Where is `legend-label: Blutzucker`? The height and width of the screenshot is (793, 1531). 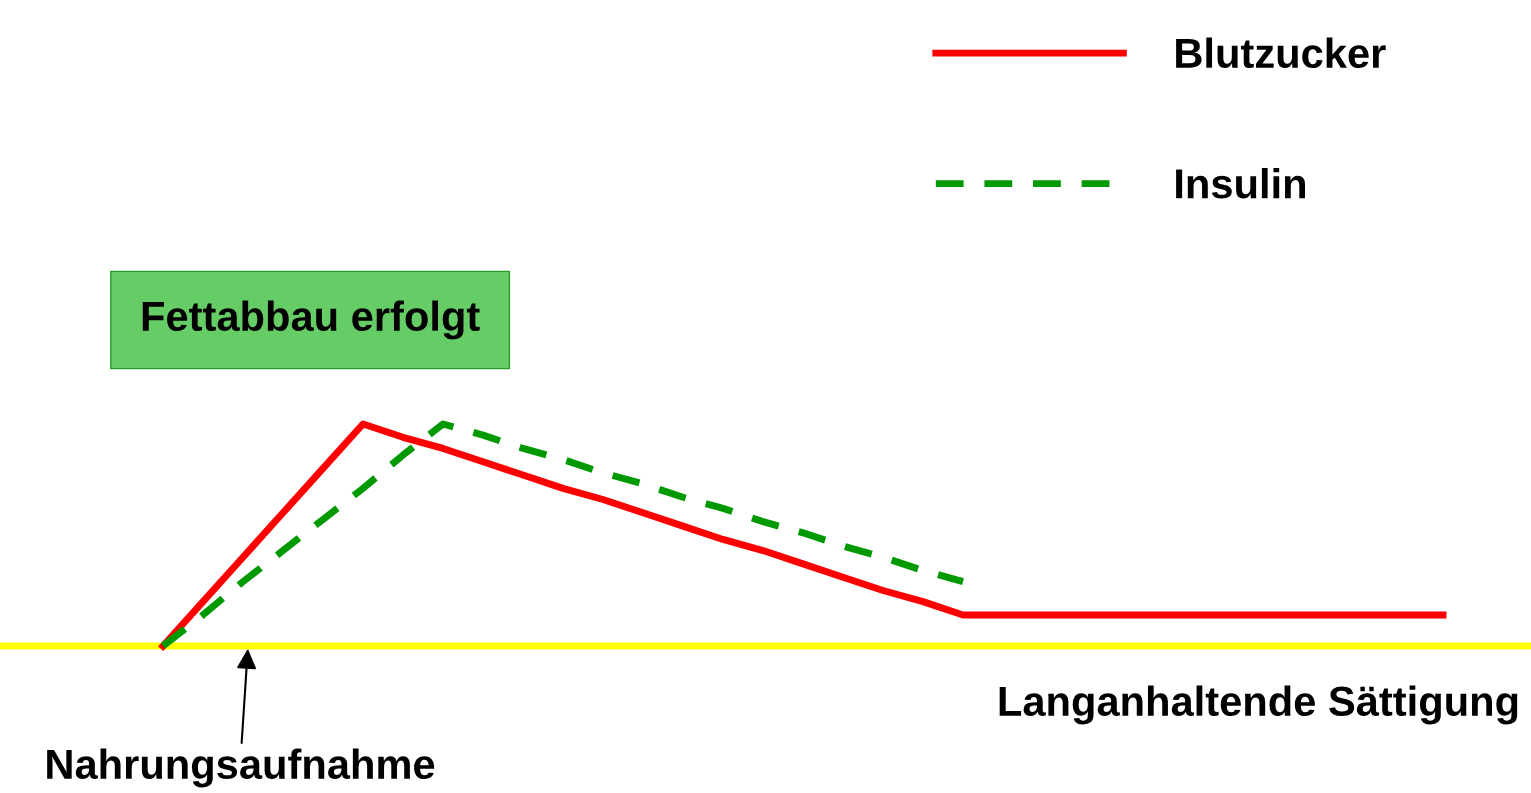
legend-label: Blutzucker is located at coordinates (1281, 53).